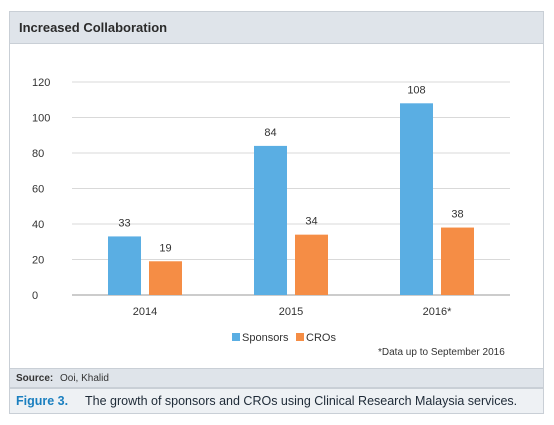 The width and height of the screenshot is (554, 425). What do you see at coordinates (124, 223) in the screenshot?
I see `data-label: 33` at bounding box center [124, 223].